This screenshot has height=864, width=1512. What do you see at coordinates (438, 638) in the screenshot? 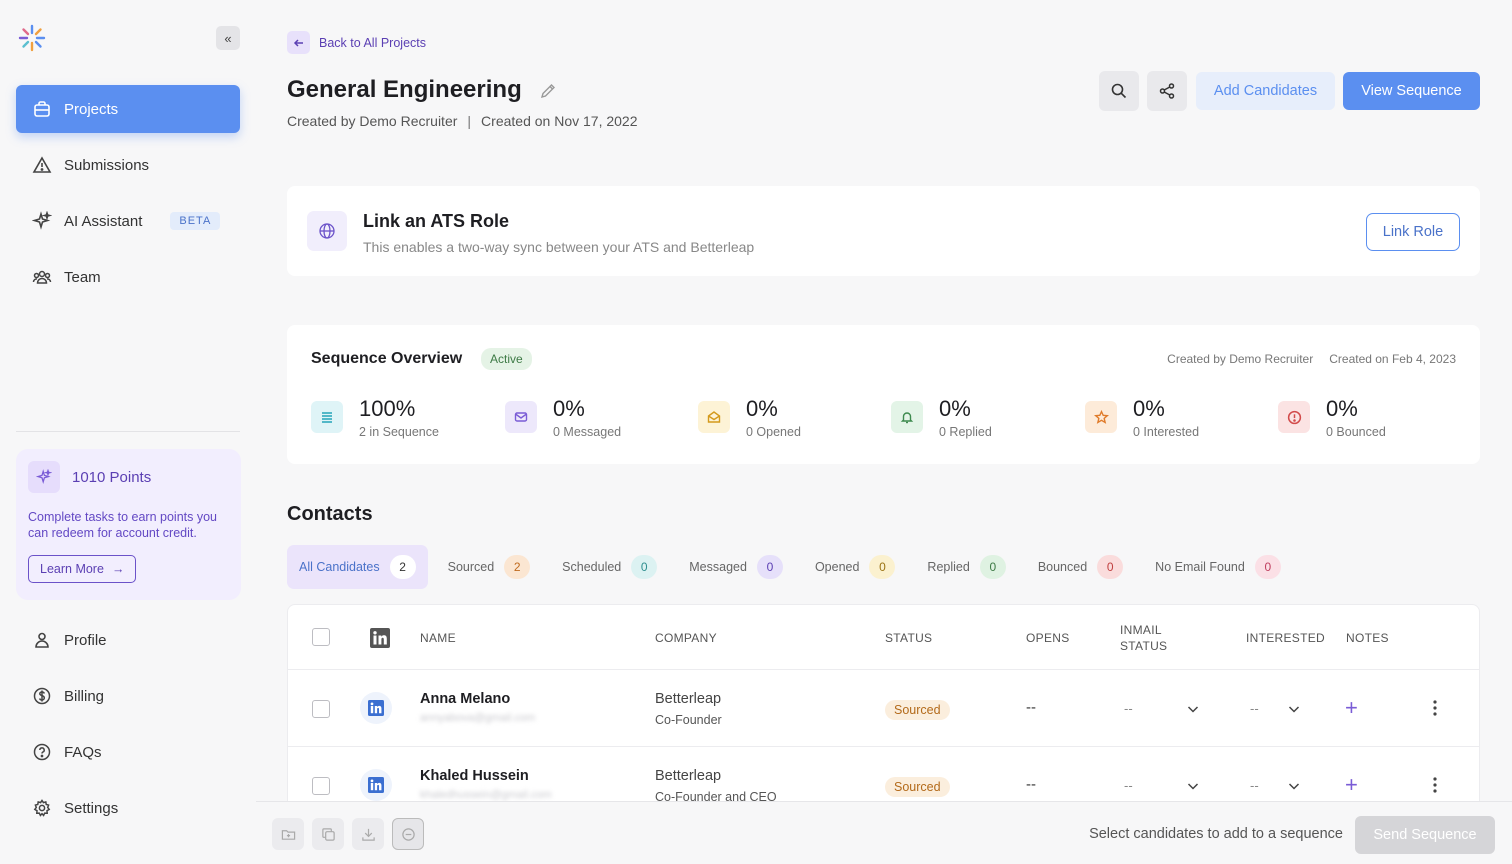
I see `col-name: NAME` at bounding box center [438, 638].